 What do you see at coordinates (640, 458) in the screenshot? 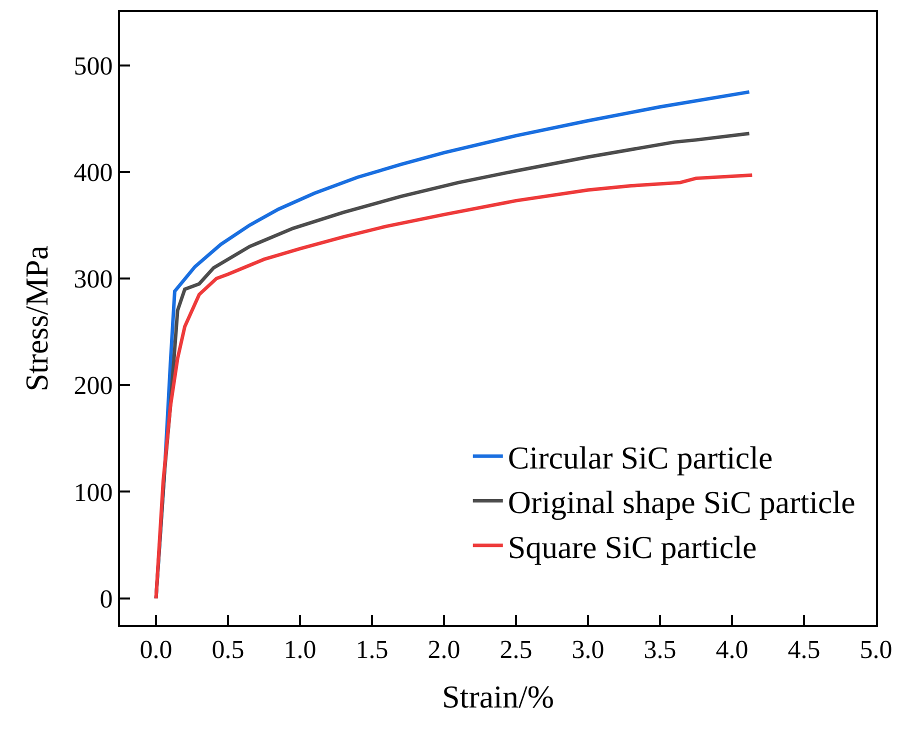
I see `legend-label: Circular SiC particle` at bounding box center [640, 458].